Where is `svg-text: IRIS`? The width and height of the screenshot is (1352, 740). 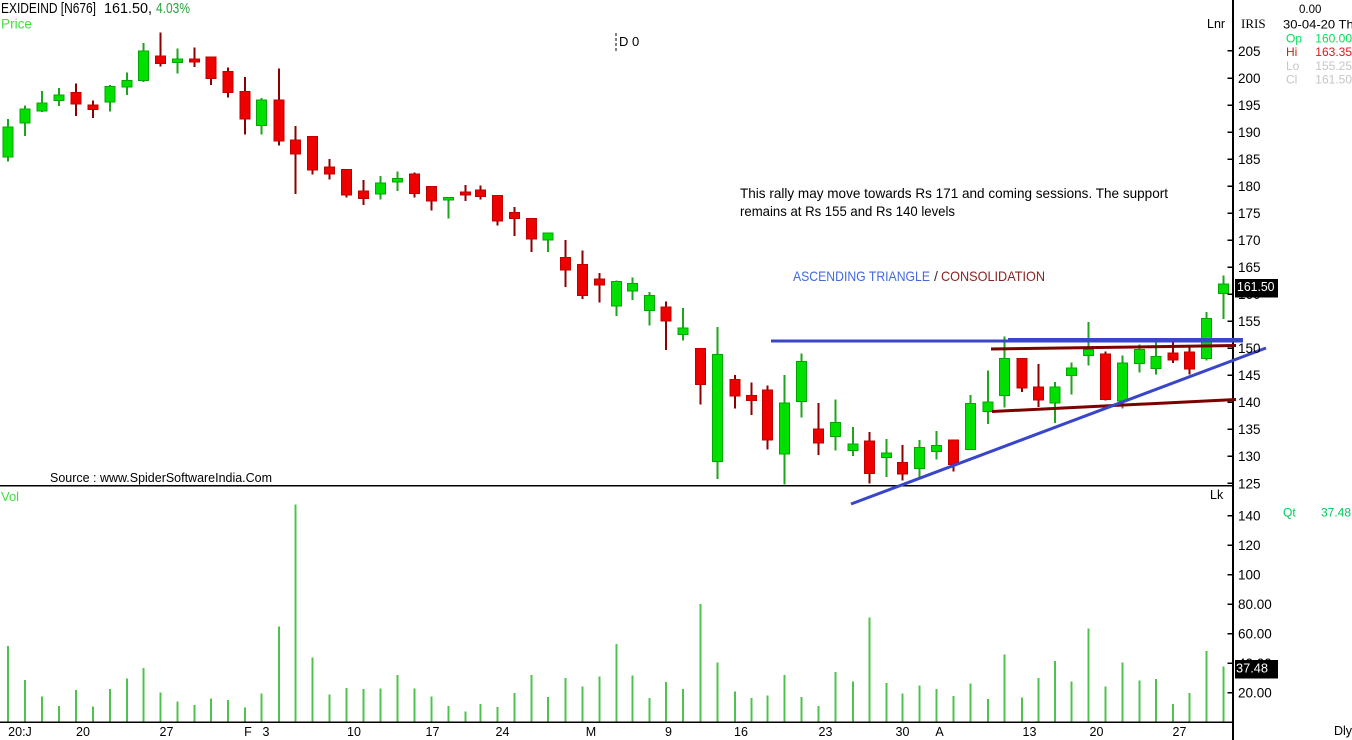
svg-text: IRIS is located at coordinates (1253, 23).